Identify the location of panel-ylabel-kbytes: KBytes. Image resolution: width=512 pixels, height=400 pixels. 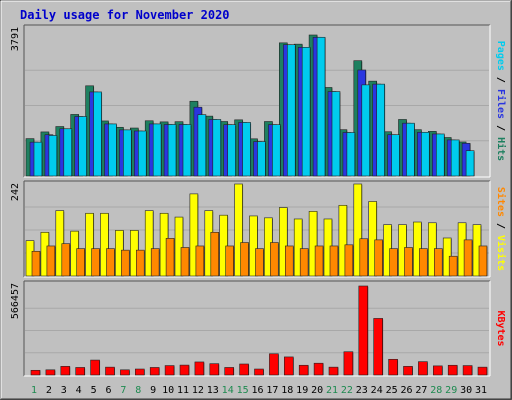
(500, 328).